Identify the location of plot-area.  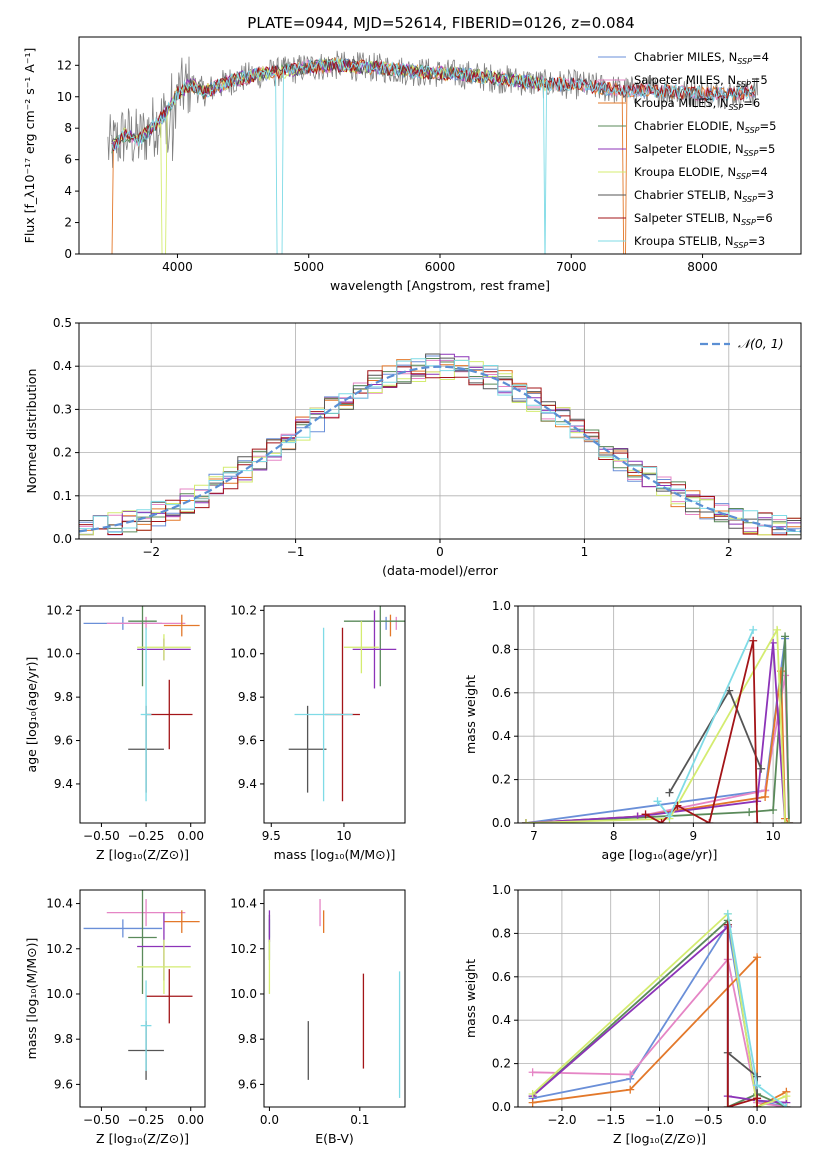
(334, 998).